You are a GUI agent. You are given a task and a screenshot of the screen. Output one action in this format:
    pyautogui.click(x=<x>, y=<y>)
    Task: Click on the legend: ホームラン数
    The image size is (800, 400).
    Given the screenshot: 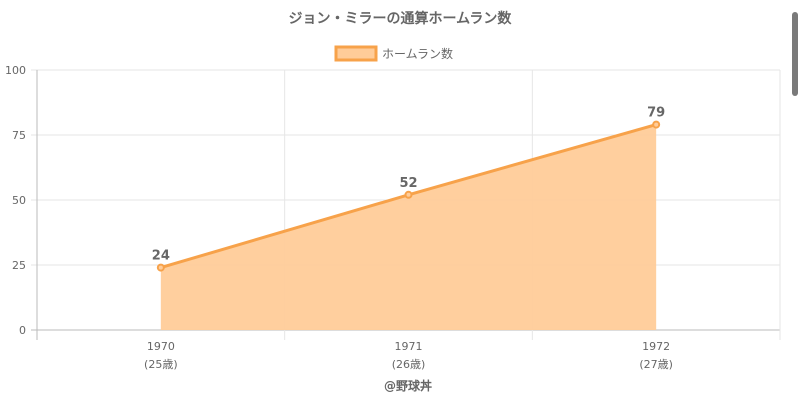 What is the action you would take?
    pyautogui.click(x=393, y=53)
    